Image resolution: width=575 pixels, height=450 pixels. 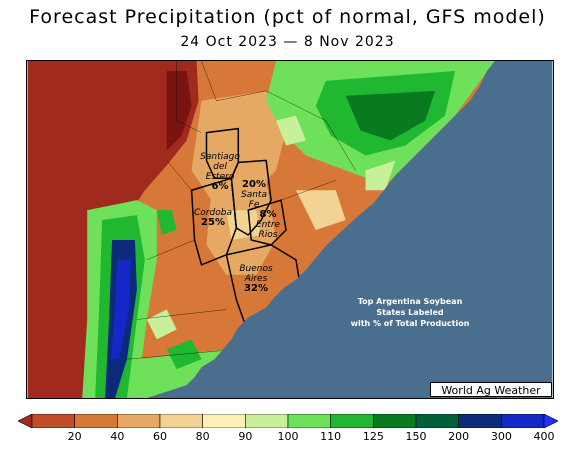 I want to click on province-label-buenosaires: Buenos Aires 32%, so click(x=256, y=279).